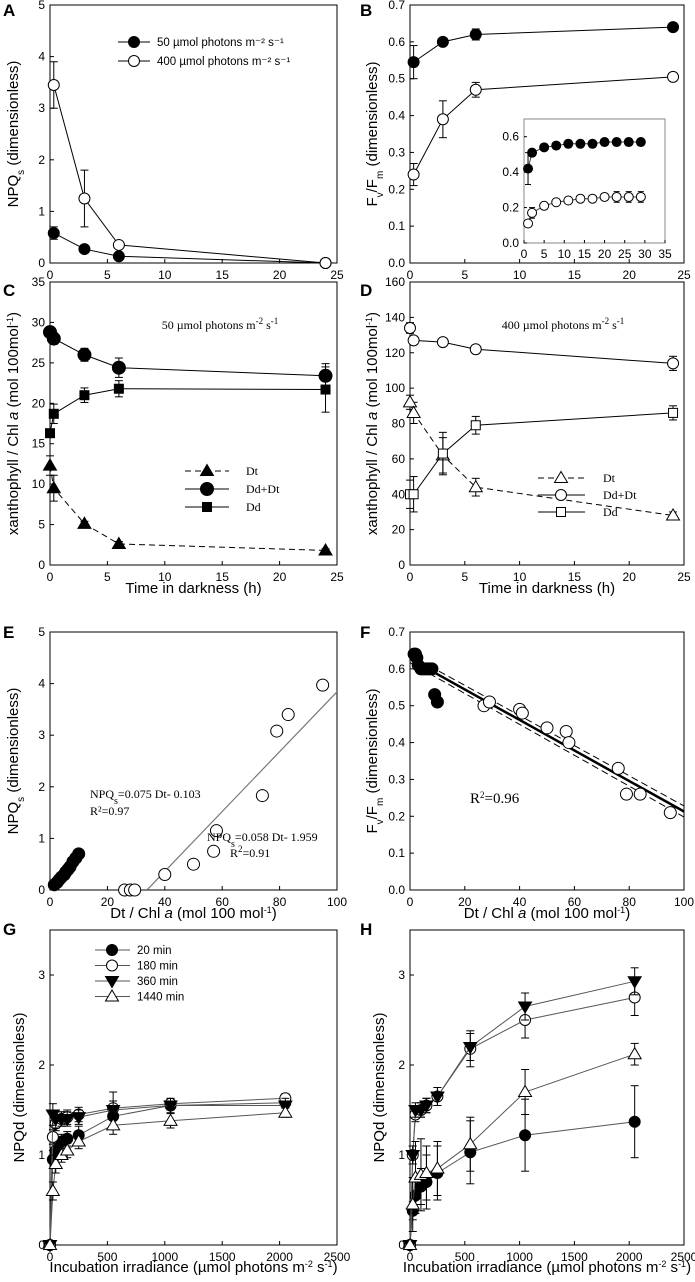 The height and width of the screenshot is (1282, 695). I want to click on panel-B-series-1-point-0-shape, so click(413, 174).